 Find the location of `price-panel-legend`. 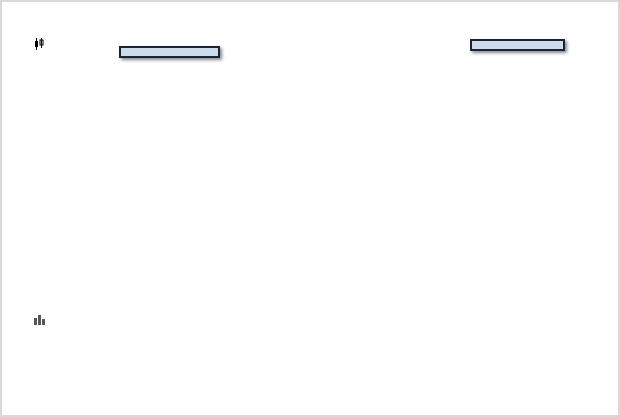

price-panel-legend is located at coordinates (41, 44).